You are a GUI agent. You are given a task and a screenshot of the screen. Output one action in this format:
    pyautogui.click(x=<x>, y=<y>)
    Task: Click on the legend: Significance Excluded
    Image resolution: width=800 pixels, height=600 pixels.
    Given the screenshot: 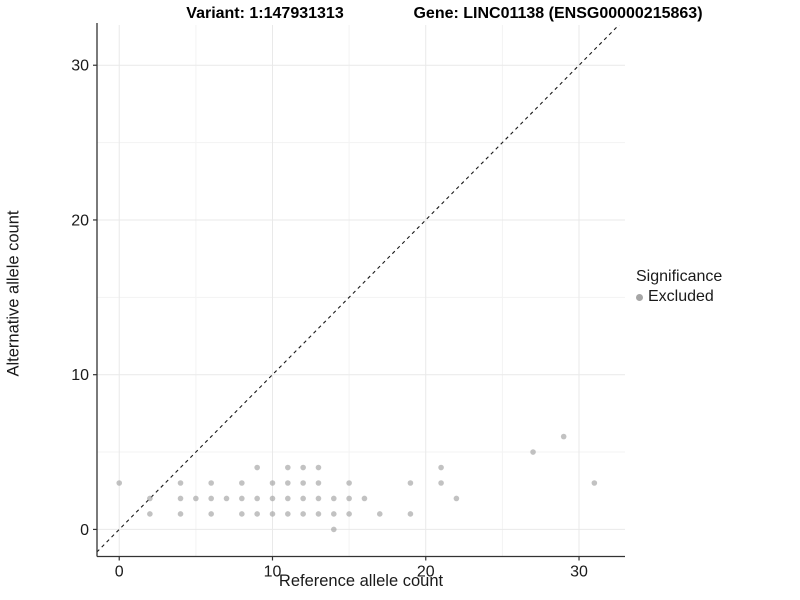 What is the action you would take?
    pyautogui.click(x=679, y=287)
    